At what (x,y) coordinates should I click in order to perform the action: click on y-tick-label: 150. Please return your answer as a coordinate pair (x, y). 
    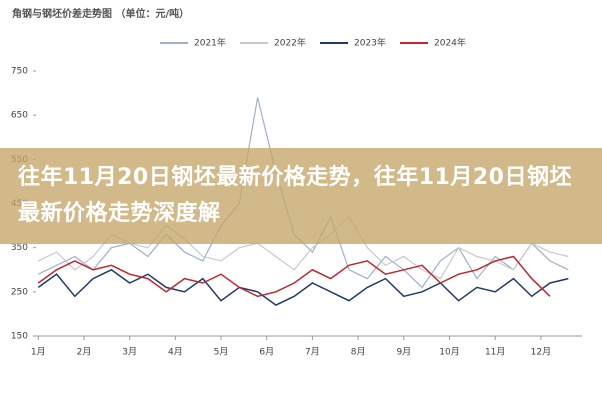
    Looking at the image, I should click on (19, 337).